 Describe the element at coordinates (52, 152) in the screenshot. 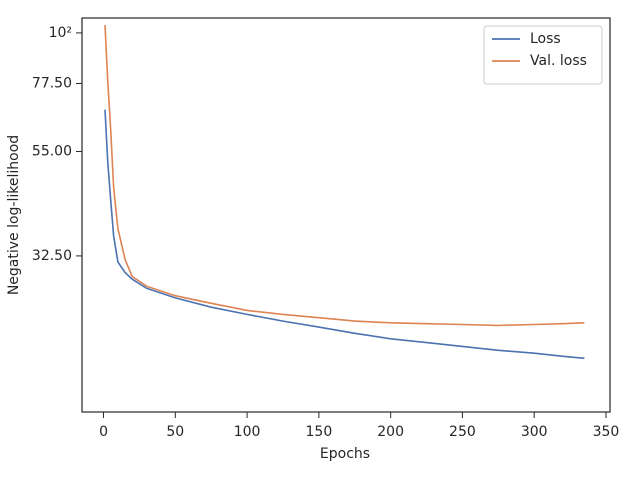

I see `y-tick-label: 55.00` at that location.